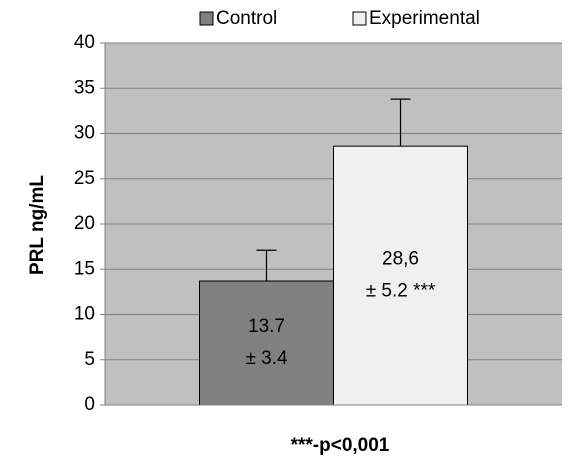 This screenshot has width=575, height=463. Describe the element at coordinates (266, 326) in the screenshot. I see `data-label: 13.7` at that location.